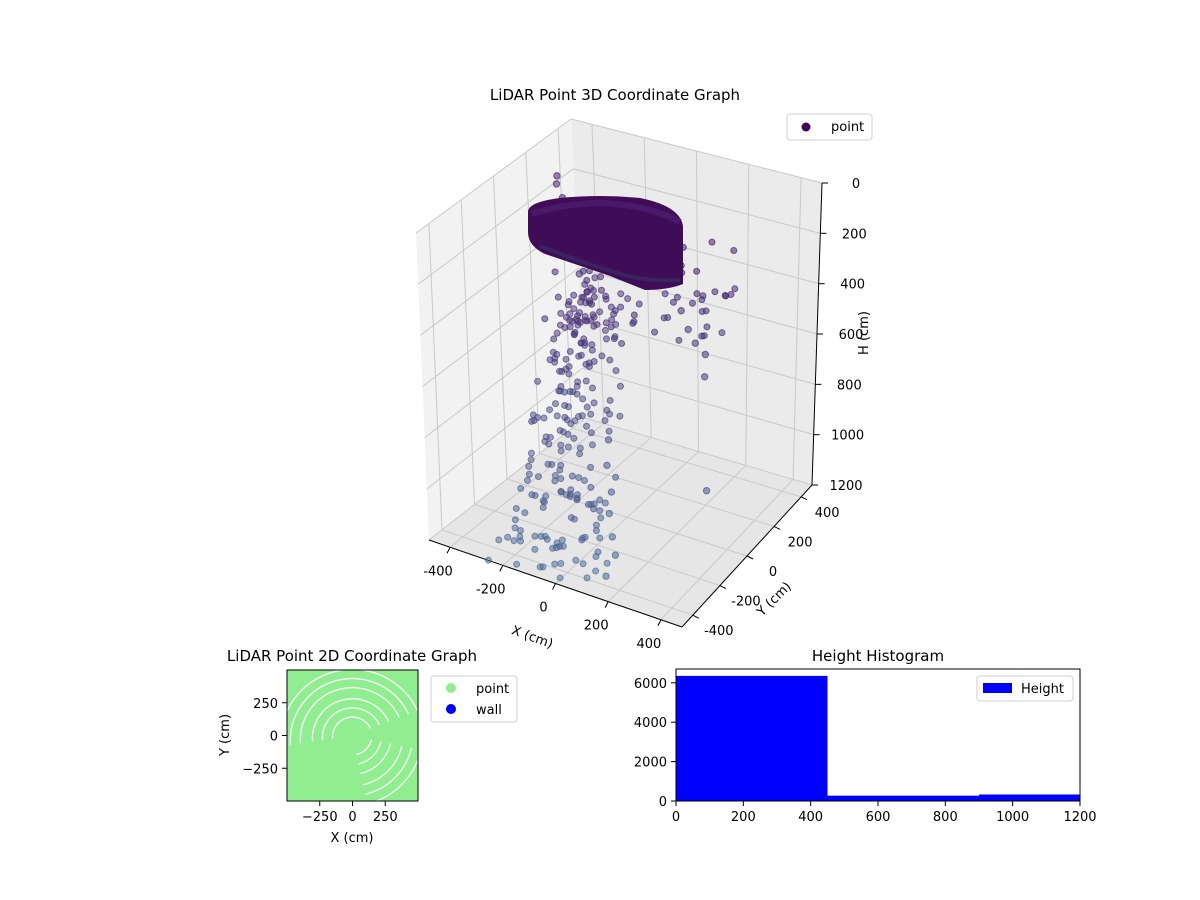 This screenshot has height=900, width=1200. I want to click on y-tick-label: -200, so click(746, 602).